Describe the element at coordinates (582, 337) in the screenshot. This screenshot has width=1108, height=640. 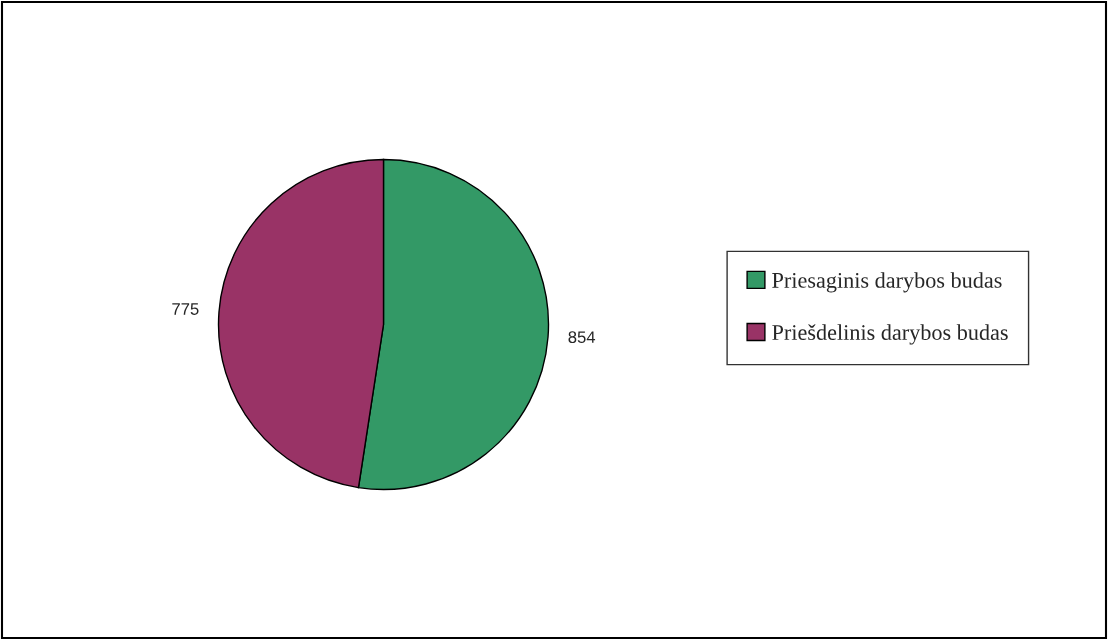
I see `data-label: 854` at that location.